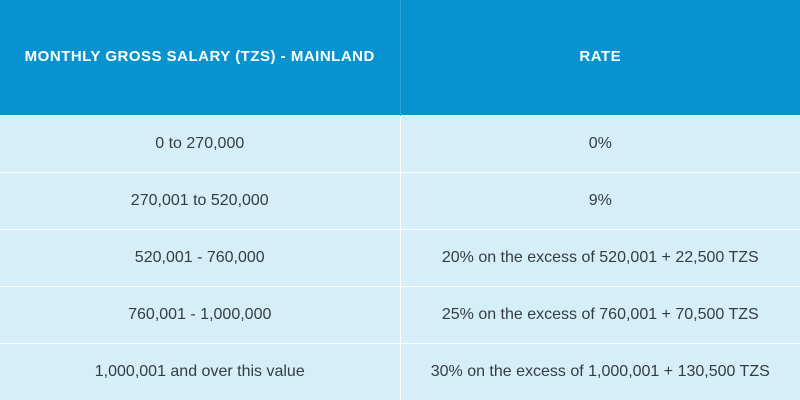  Describe the element at coordinates (200, 143) in the screenshot. I see `salary-band-cell: 0 to 270,000` at that location.